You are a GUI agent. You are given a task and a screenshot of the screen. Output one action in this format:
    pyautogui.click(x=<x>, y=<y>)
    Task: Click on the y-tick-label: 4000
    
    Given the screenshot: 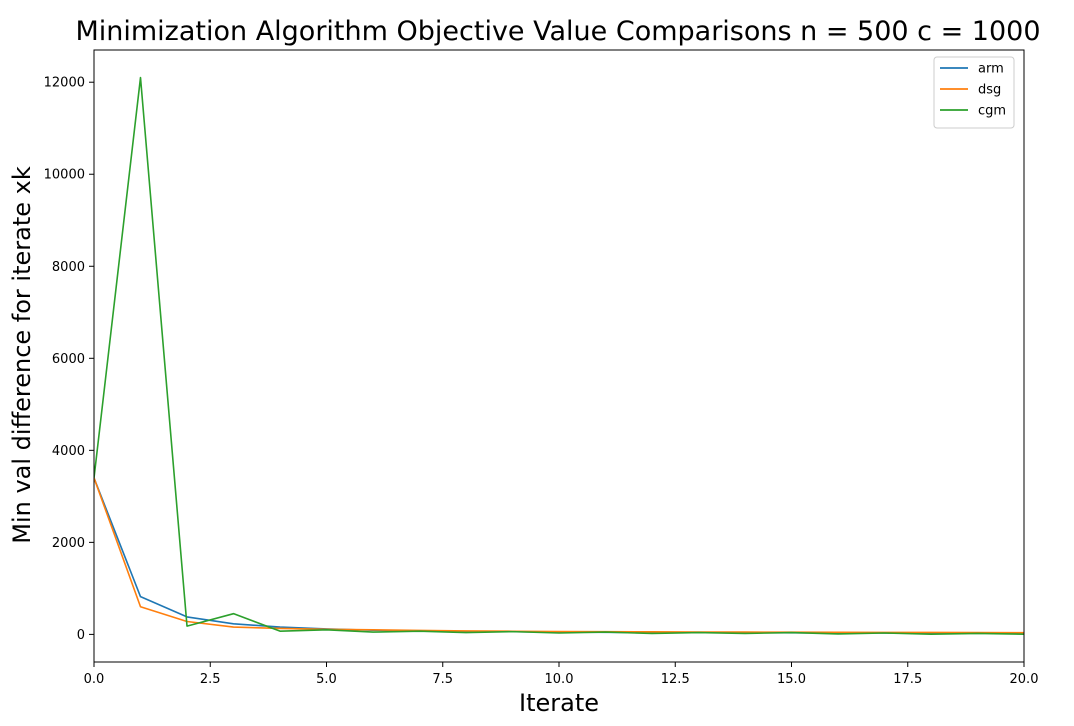 What is the action you would take?
    pyautogui.click(x=68, y=451)
    